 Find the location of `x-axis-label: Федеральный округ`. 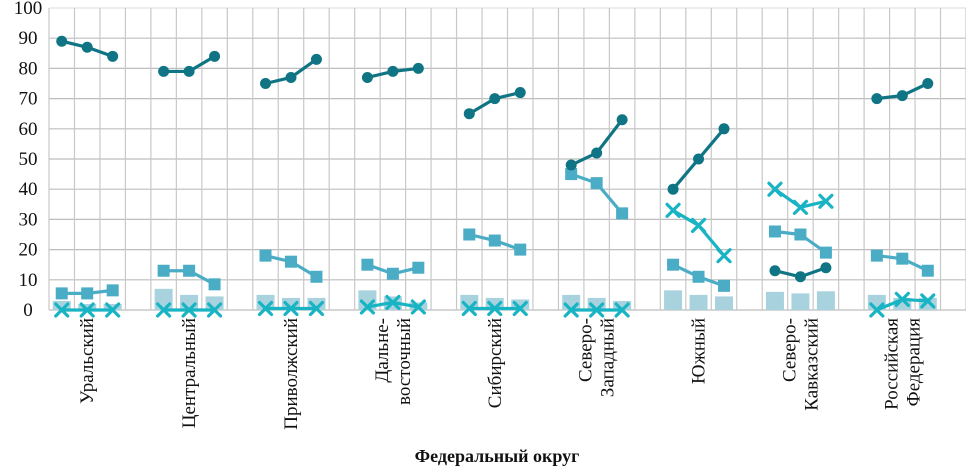

x-axis-label: Федеральный округ is located at coordinates (497, 456).